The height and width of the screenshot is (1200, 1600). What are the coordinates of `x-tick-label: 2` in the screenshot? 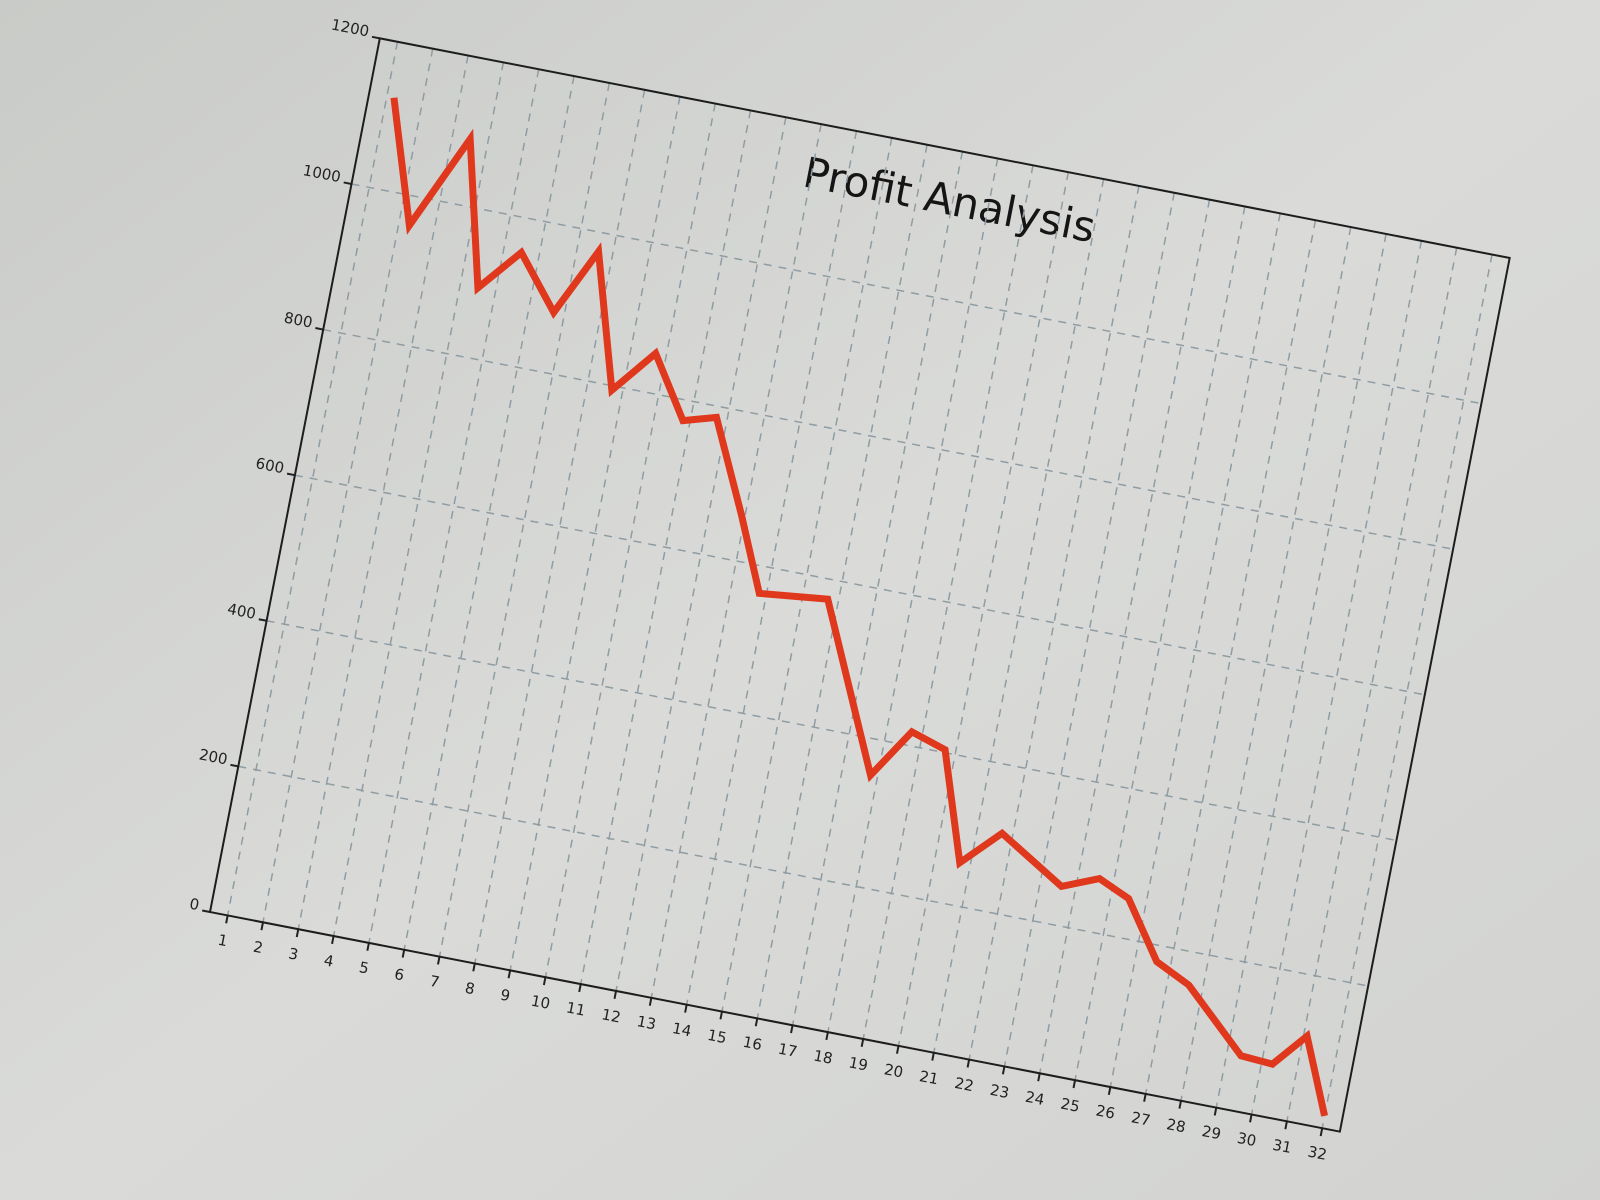 It's located at (258, 947).